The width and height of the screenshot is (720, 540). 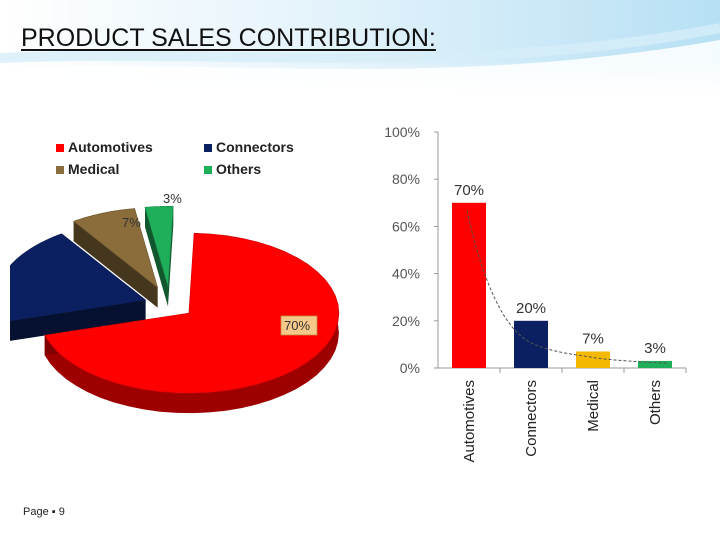 What do you see at coordinates (593, 406) in the screenshot?
I see `bar-category-label: Medical` at bounding box center [593, 406].